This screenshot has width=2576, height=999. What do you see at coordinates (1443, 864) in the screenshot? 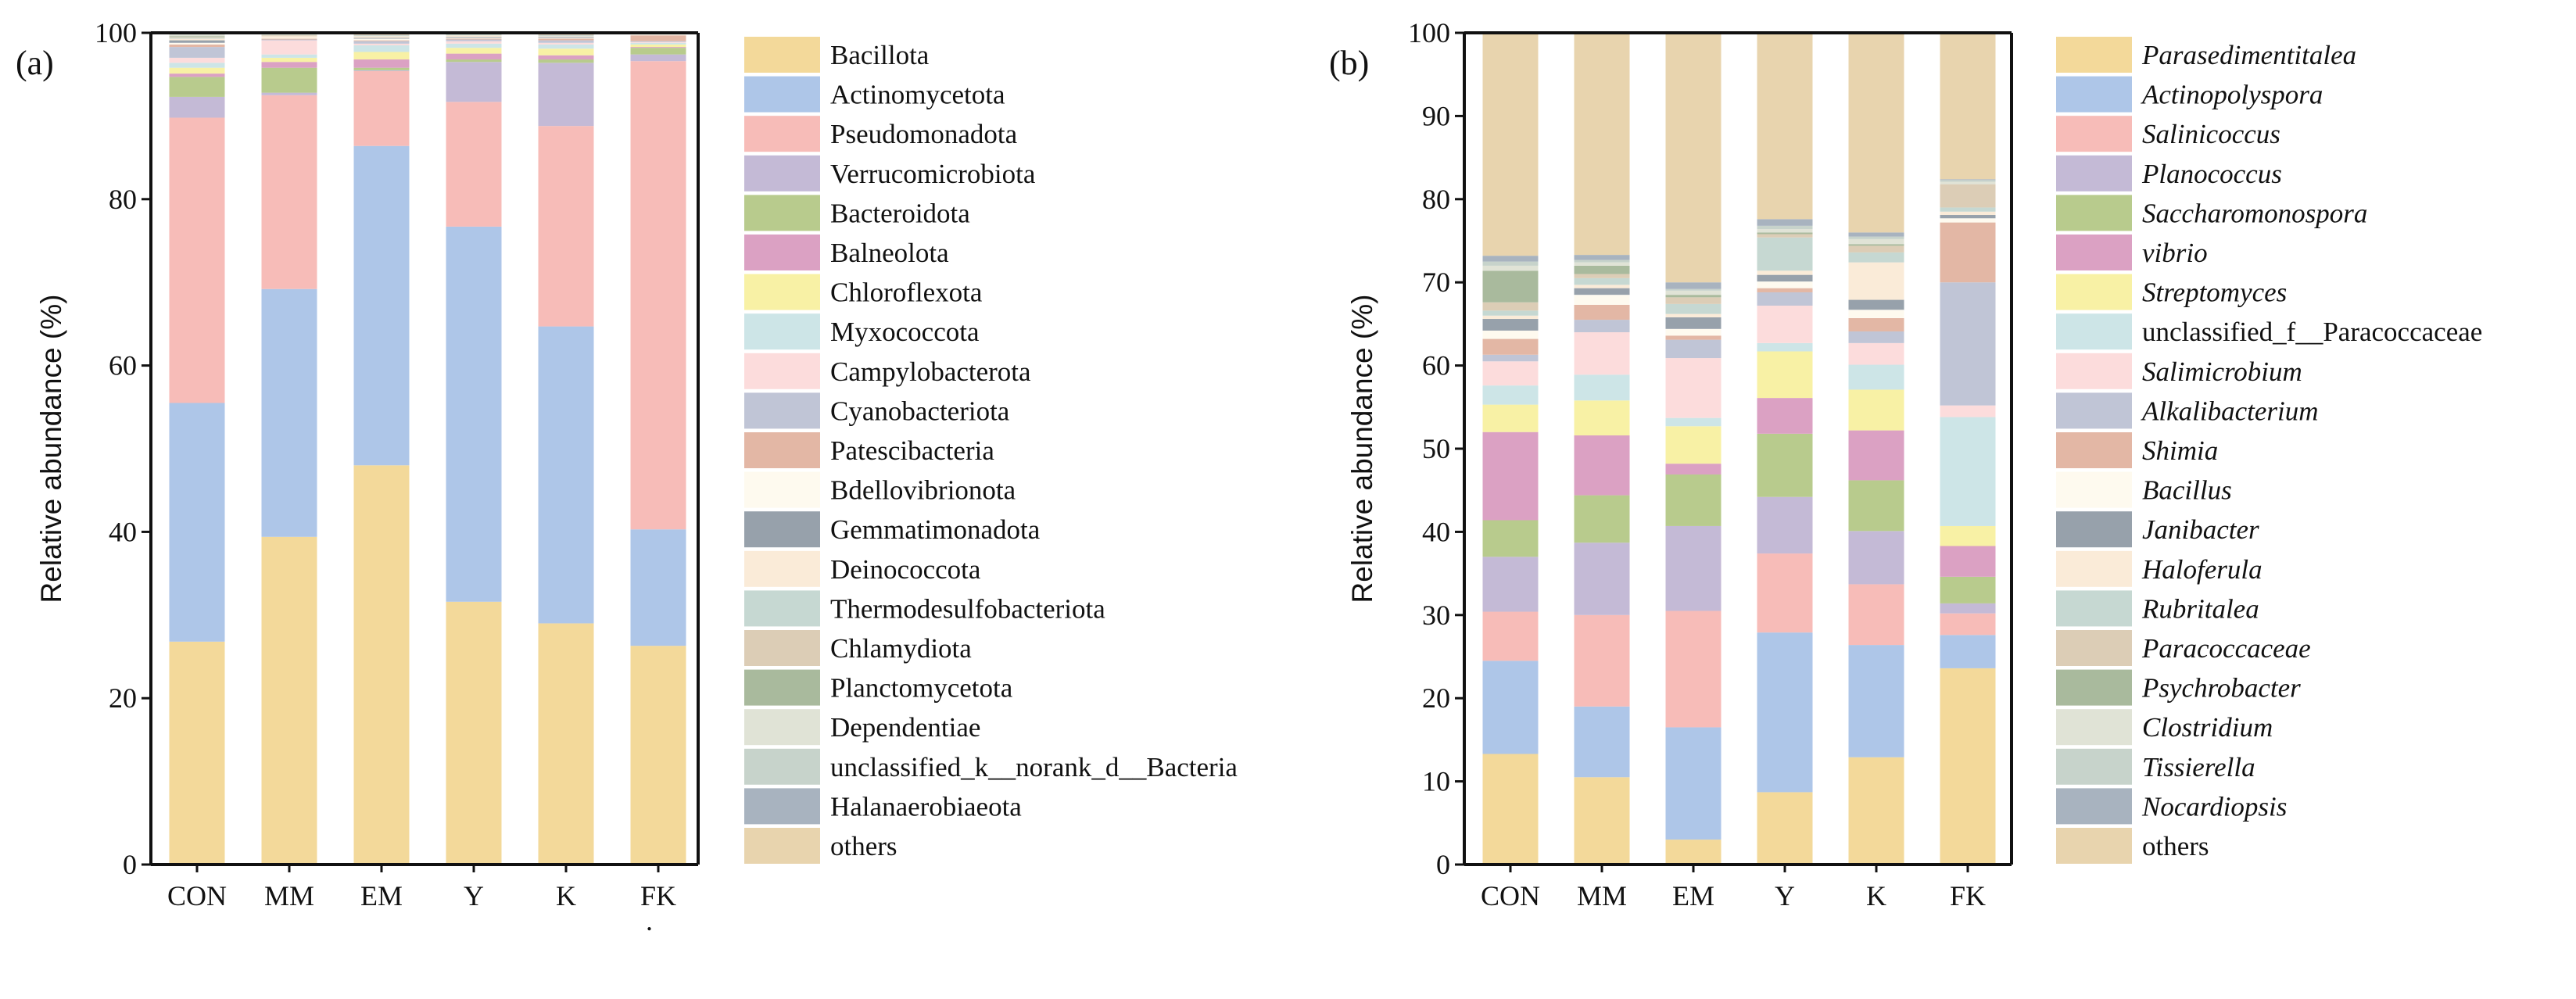
I see `y-tick-label: 0` at bounding box center [1443, 864].